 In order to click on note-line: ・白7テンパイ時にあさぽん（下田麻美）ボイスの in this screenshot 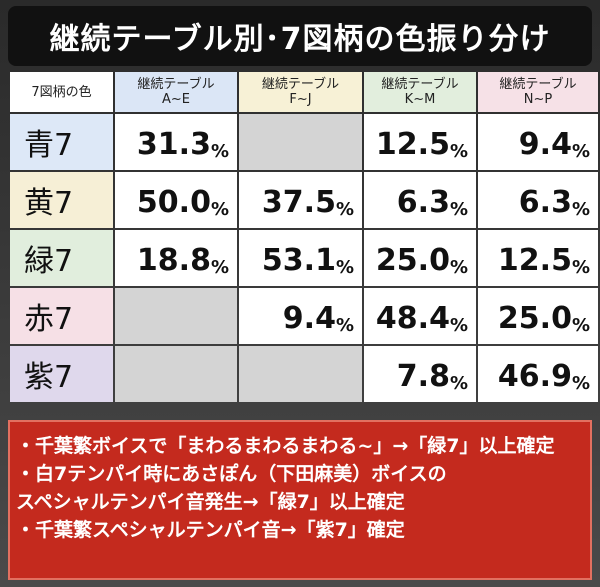, I will do `click(231, 474)`.